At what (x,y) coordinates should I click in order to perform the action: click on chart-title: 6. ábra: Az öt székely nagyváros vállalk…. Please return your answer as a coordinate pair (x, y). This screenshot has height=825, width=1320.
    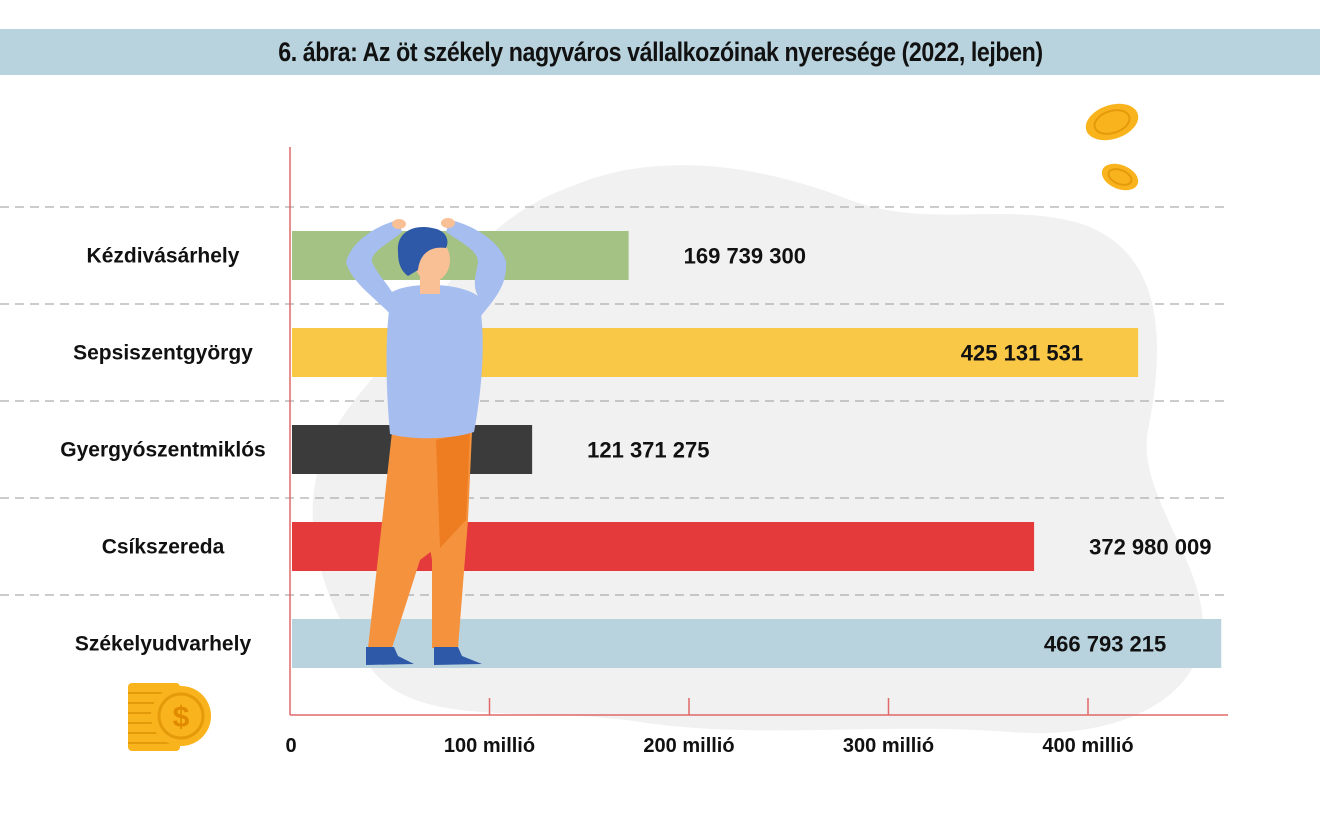
    Looking at the image, I should click on (660, 51).